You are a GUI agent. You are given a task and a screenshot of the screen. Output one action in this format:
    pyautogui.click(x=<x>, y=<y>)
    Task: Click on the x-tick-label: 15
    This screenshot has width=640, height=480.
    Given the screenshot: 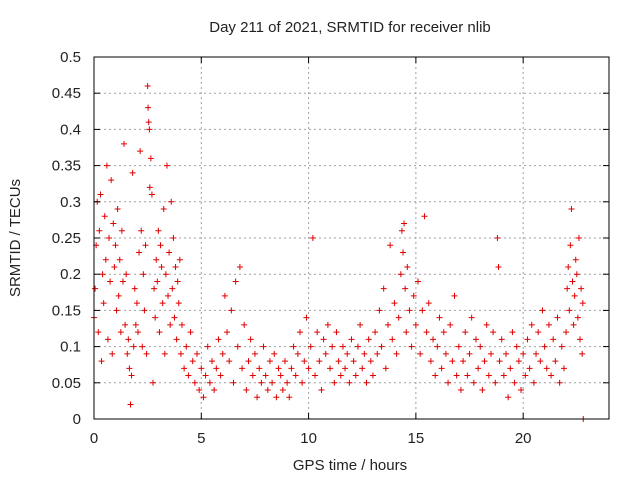 What is the action you would take?
    pyautogui.click(x=416, y=438)
    